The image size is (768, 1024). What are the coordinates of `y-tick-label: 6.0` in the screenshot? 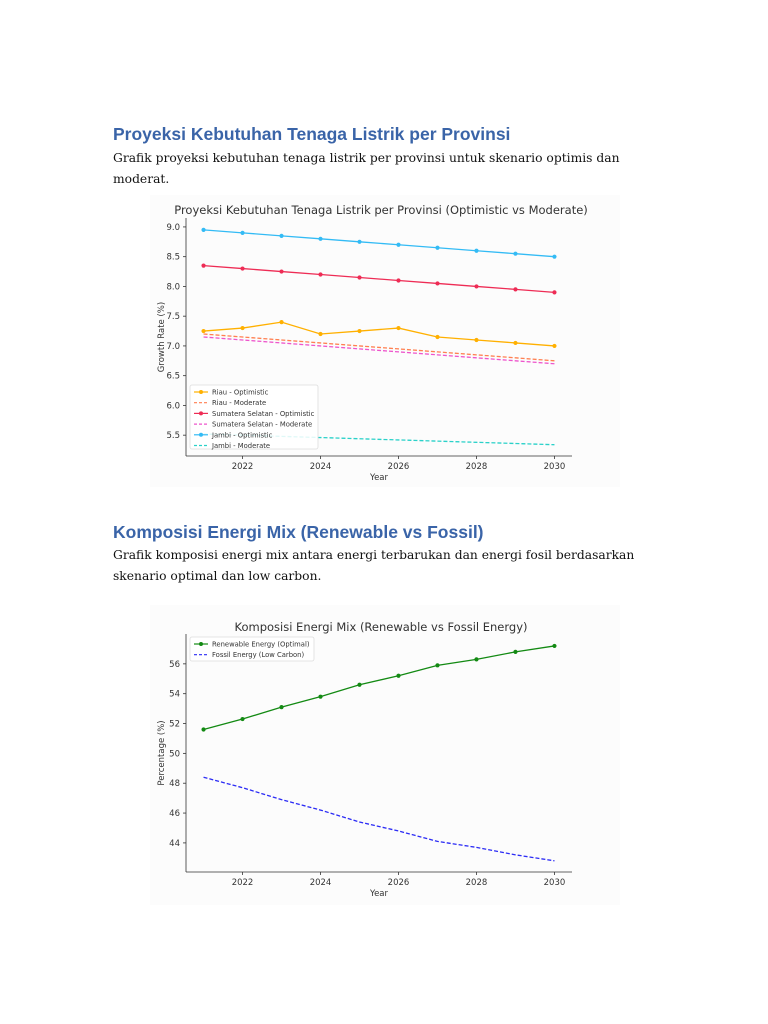 It's located at (173, 406).